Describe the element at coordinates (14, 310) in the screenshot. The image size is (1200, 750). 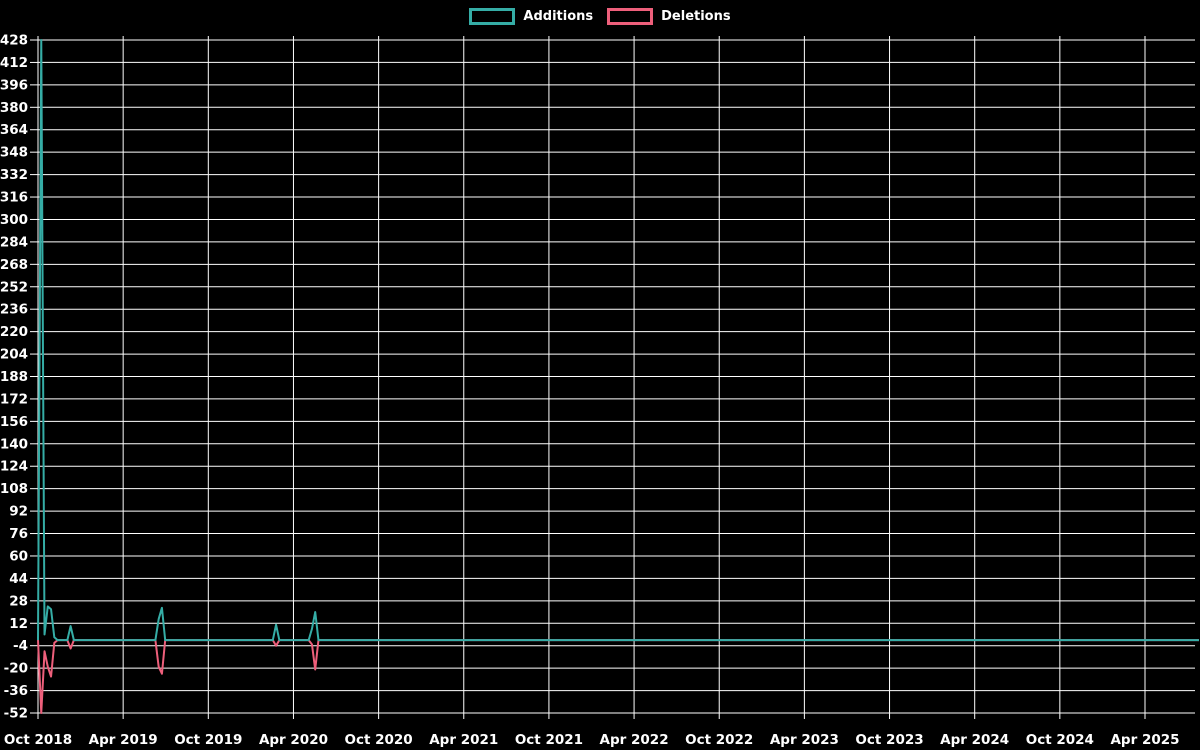
I see `y-tick-label: 236` at that location.